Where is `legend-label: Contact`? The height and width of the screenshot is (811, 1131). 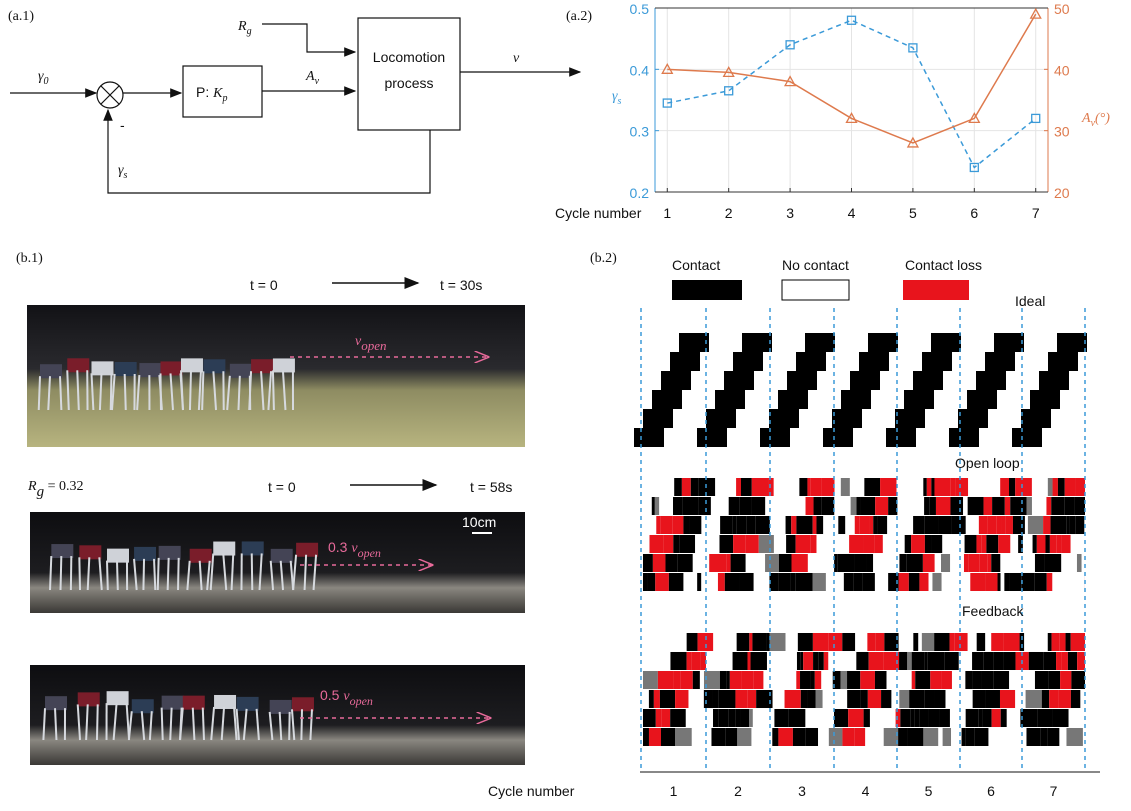 legend-label: Contact is located at coordinates (696, 265).